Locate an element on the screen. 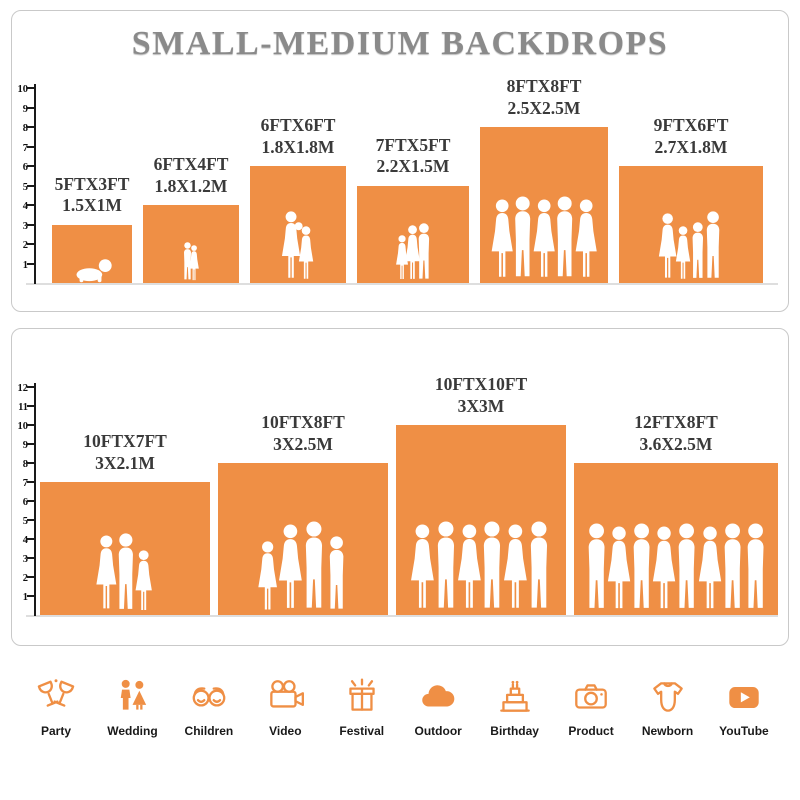 This screenshot has height=800, width=800. axis-tick-label: 5 is located at coordinates (25, 521).